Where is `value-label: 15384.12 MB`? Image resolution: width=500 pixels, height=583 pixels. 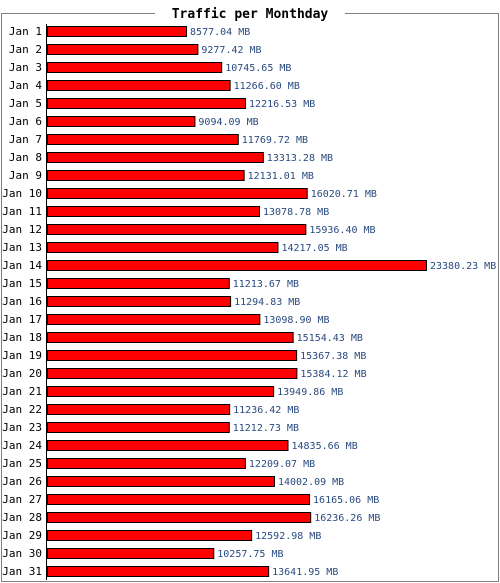
value-label: 15384.12 MB is located at coordinates (333, 374).